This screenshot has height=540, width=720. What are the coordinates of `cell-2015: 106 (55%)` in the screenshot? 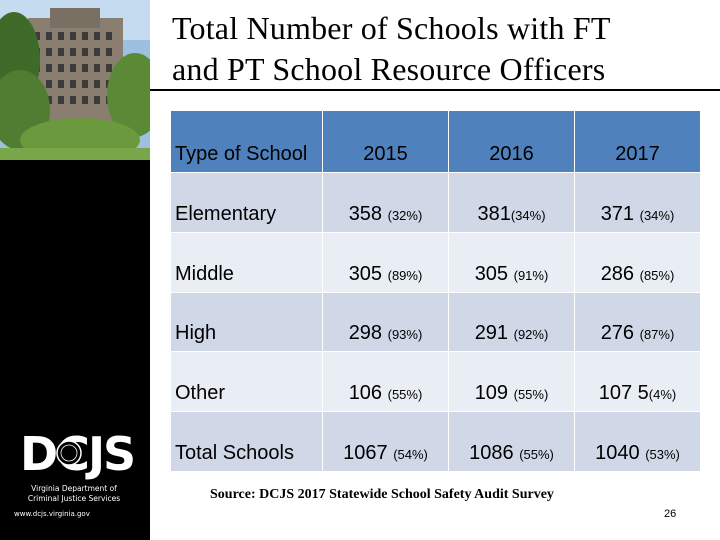 It's located at (385, 382).